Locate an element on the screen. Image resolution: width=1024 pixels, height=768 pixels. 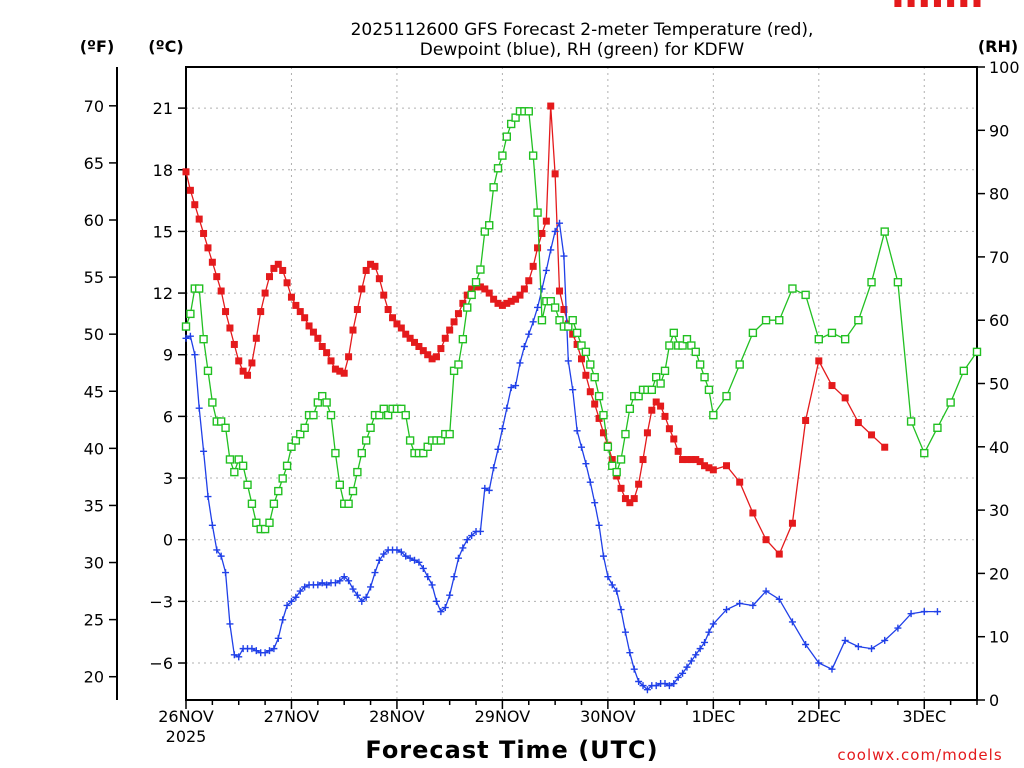
rh-tick-label: 70 is located at coordinates (999, 257).